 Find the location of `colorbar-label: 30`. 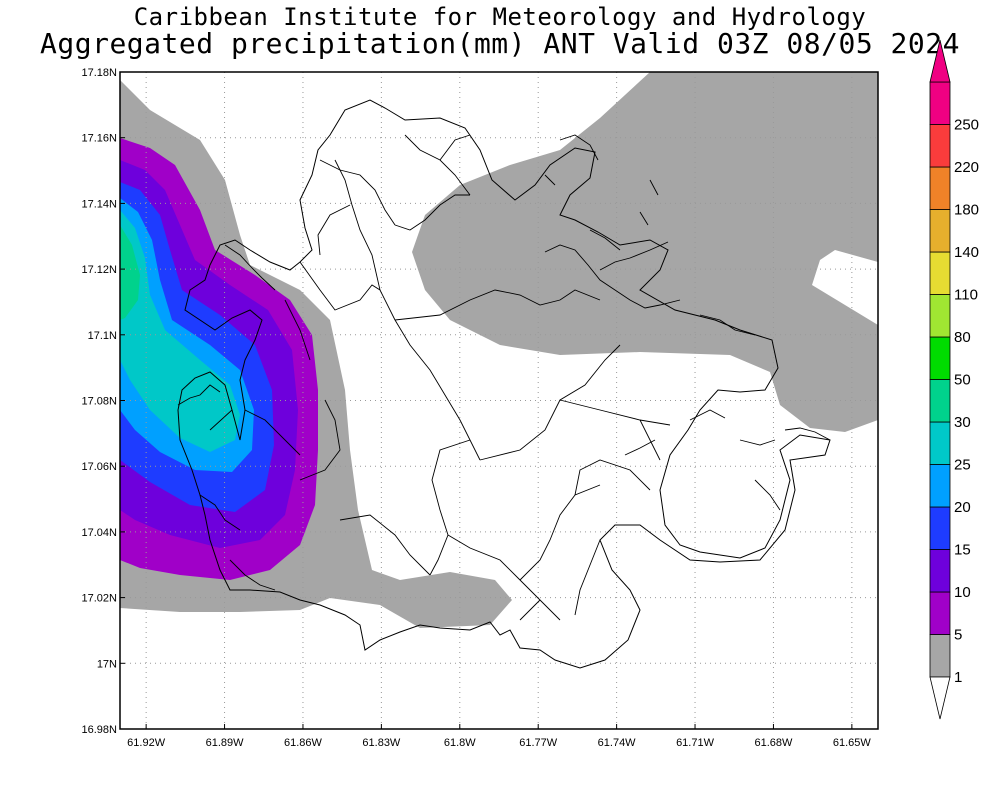

colorbar-label: 30 is located at coordinates (962, 422).